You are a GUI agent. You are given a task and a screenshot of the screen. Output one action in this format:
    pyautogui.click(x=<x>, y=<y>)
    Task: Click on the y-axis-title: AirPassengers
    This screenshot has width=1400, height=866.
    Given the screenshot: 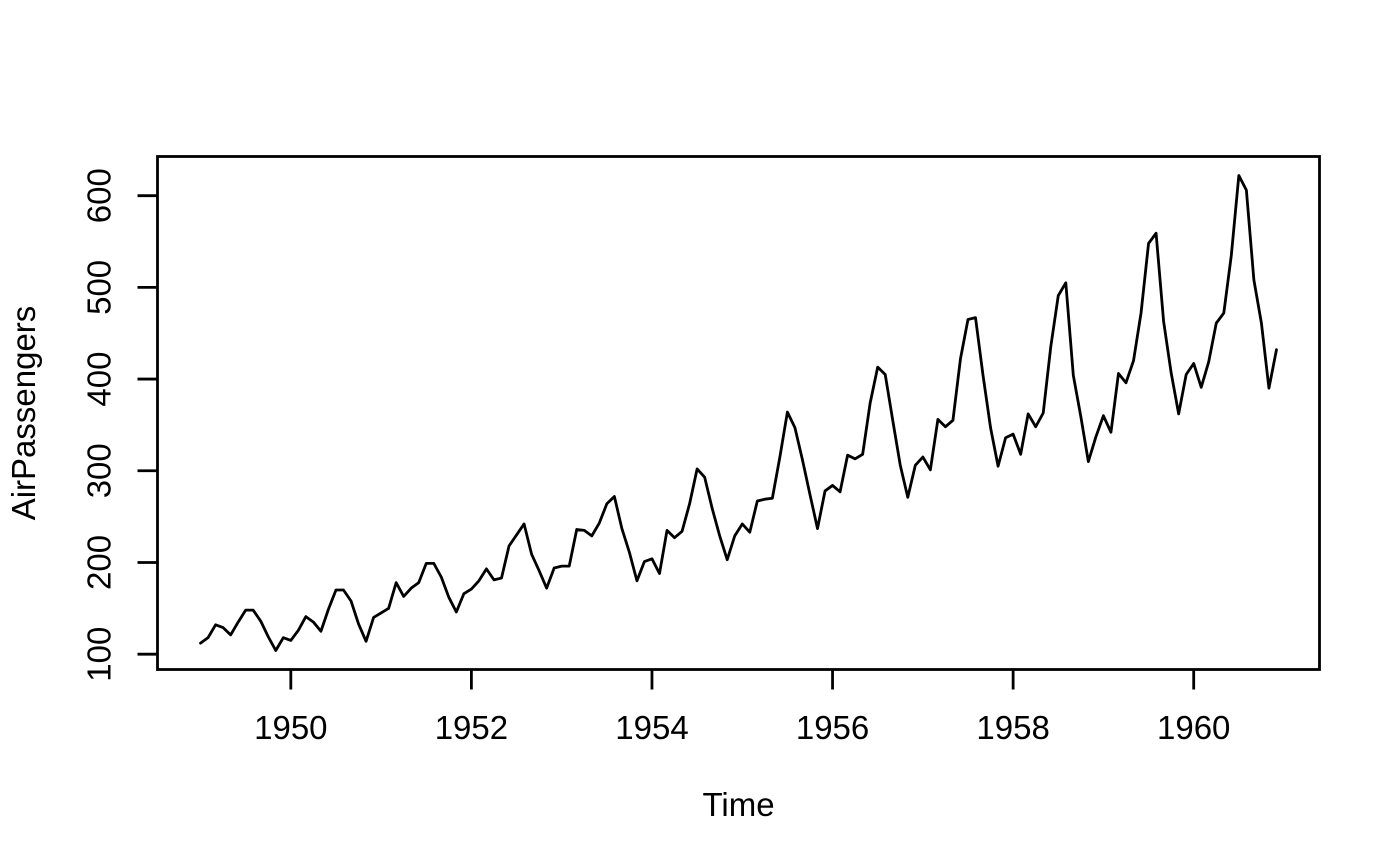 What is the action you would take?
    pyautogui.click(x=23, y=413)
    